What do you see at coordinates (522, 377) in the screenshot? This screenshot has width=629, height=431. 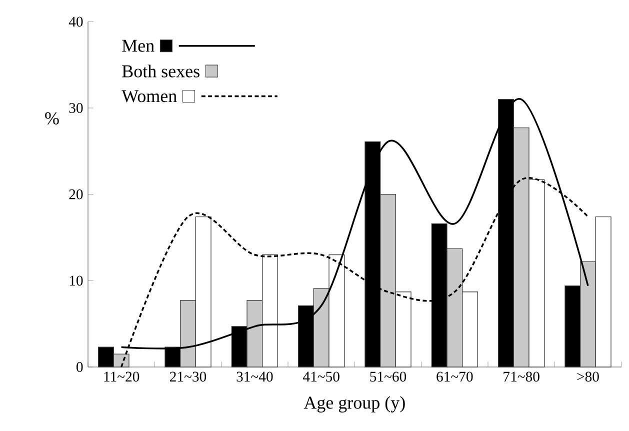 I see `x-tick-label: 71~80` at bounding box center [522, 377].